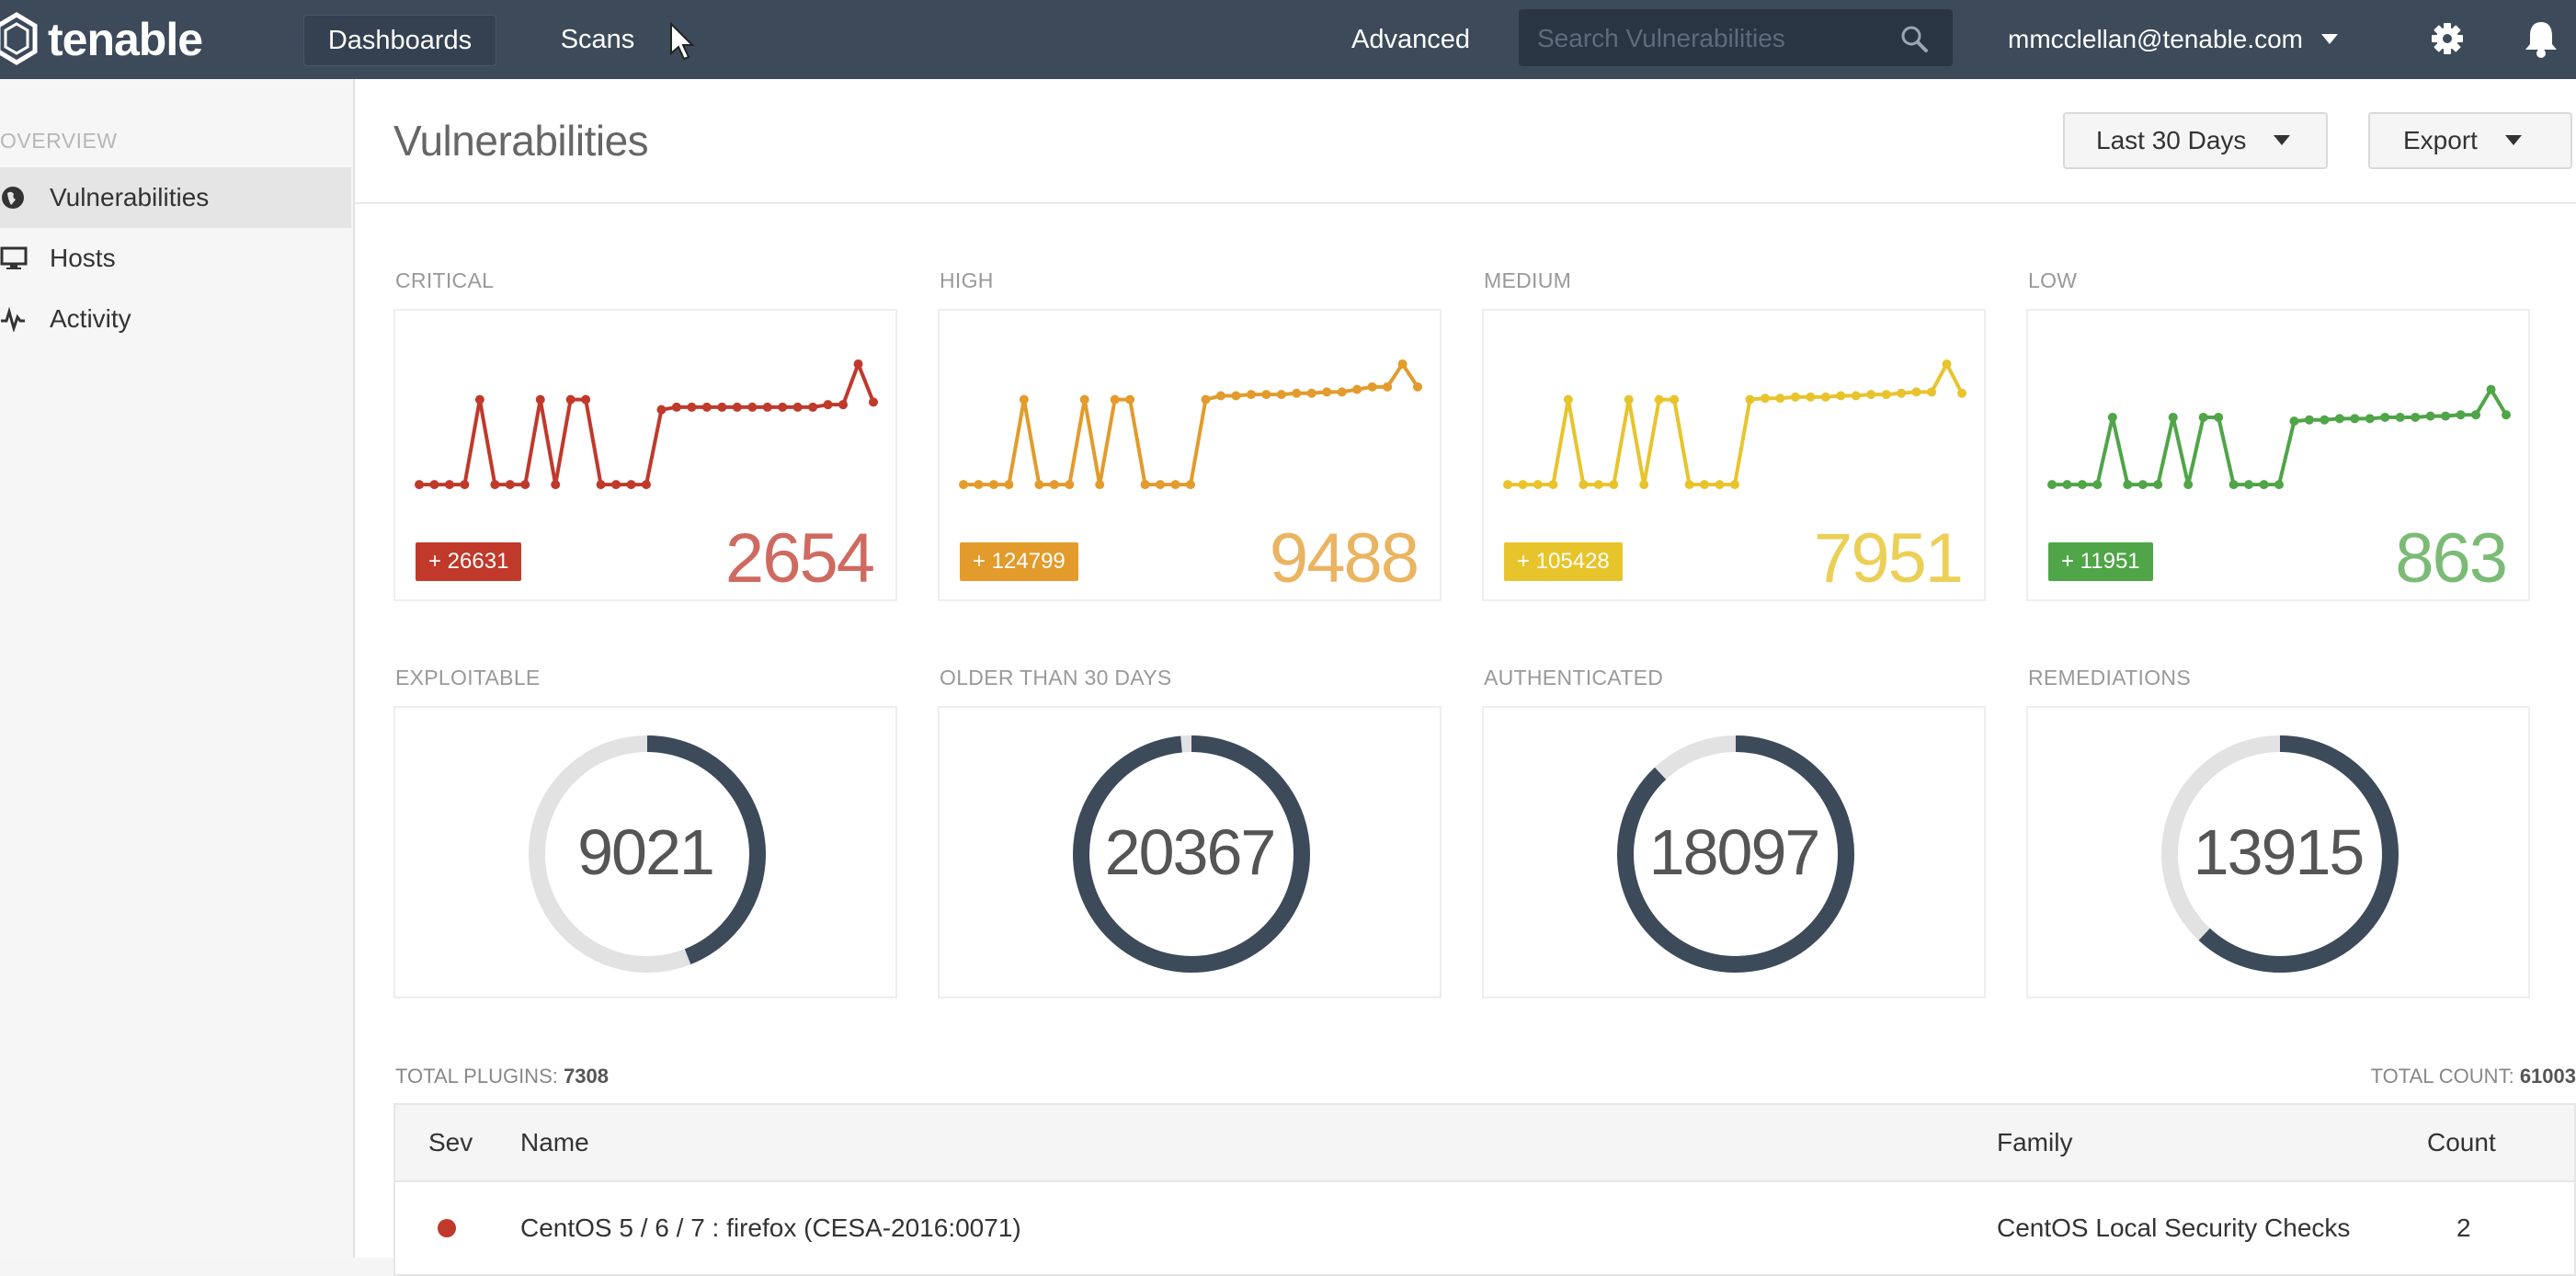 The image size is (2576, 1276). I want to click on donut-arc, so click(1191, 854).